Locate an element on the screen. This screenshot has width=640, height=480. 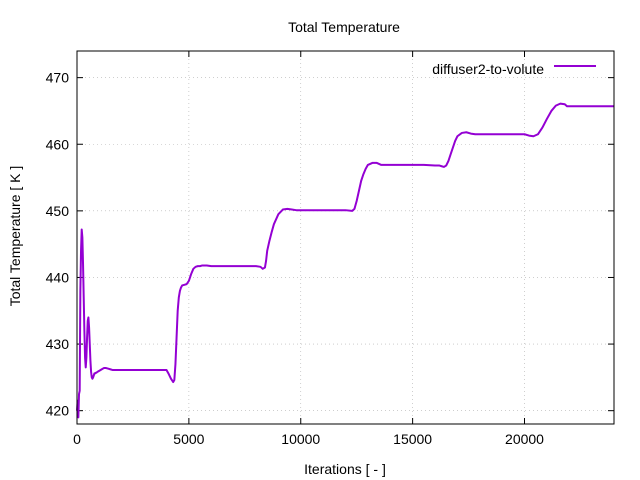
x-tick-label: 15000 is located at coordinates (412, 439).